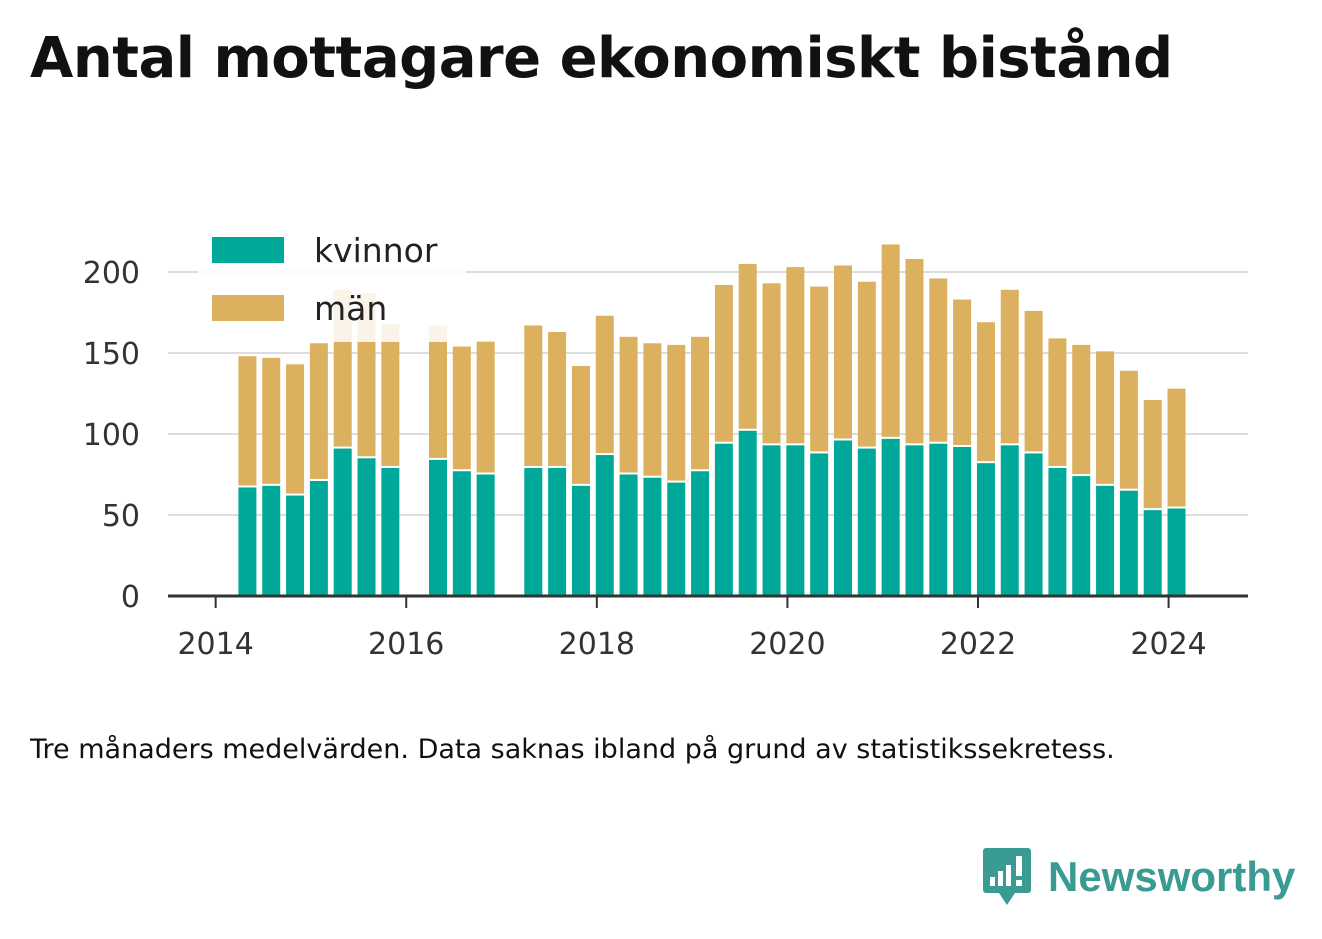 Image resolution: width=1322 pixels, height=939 pixels. What do you see at coordinates (130, 597) in the screenshot?
I see `y-tick-label: 0` at bounding box center [130, 597].